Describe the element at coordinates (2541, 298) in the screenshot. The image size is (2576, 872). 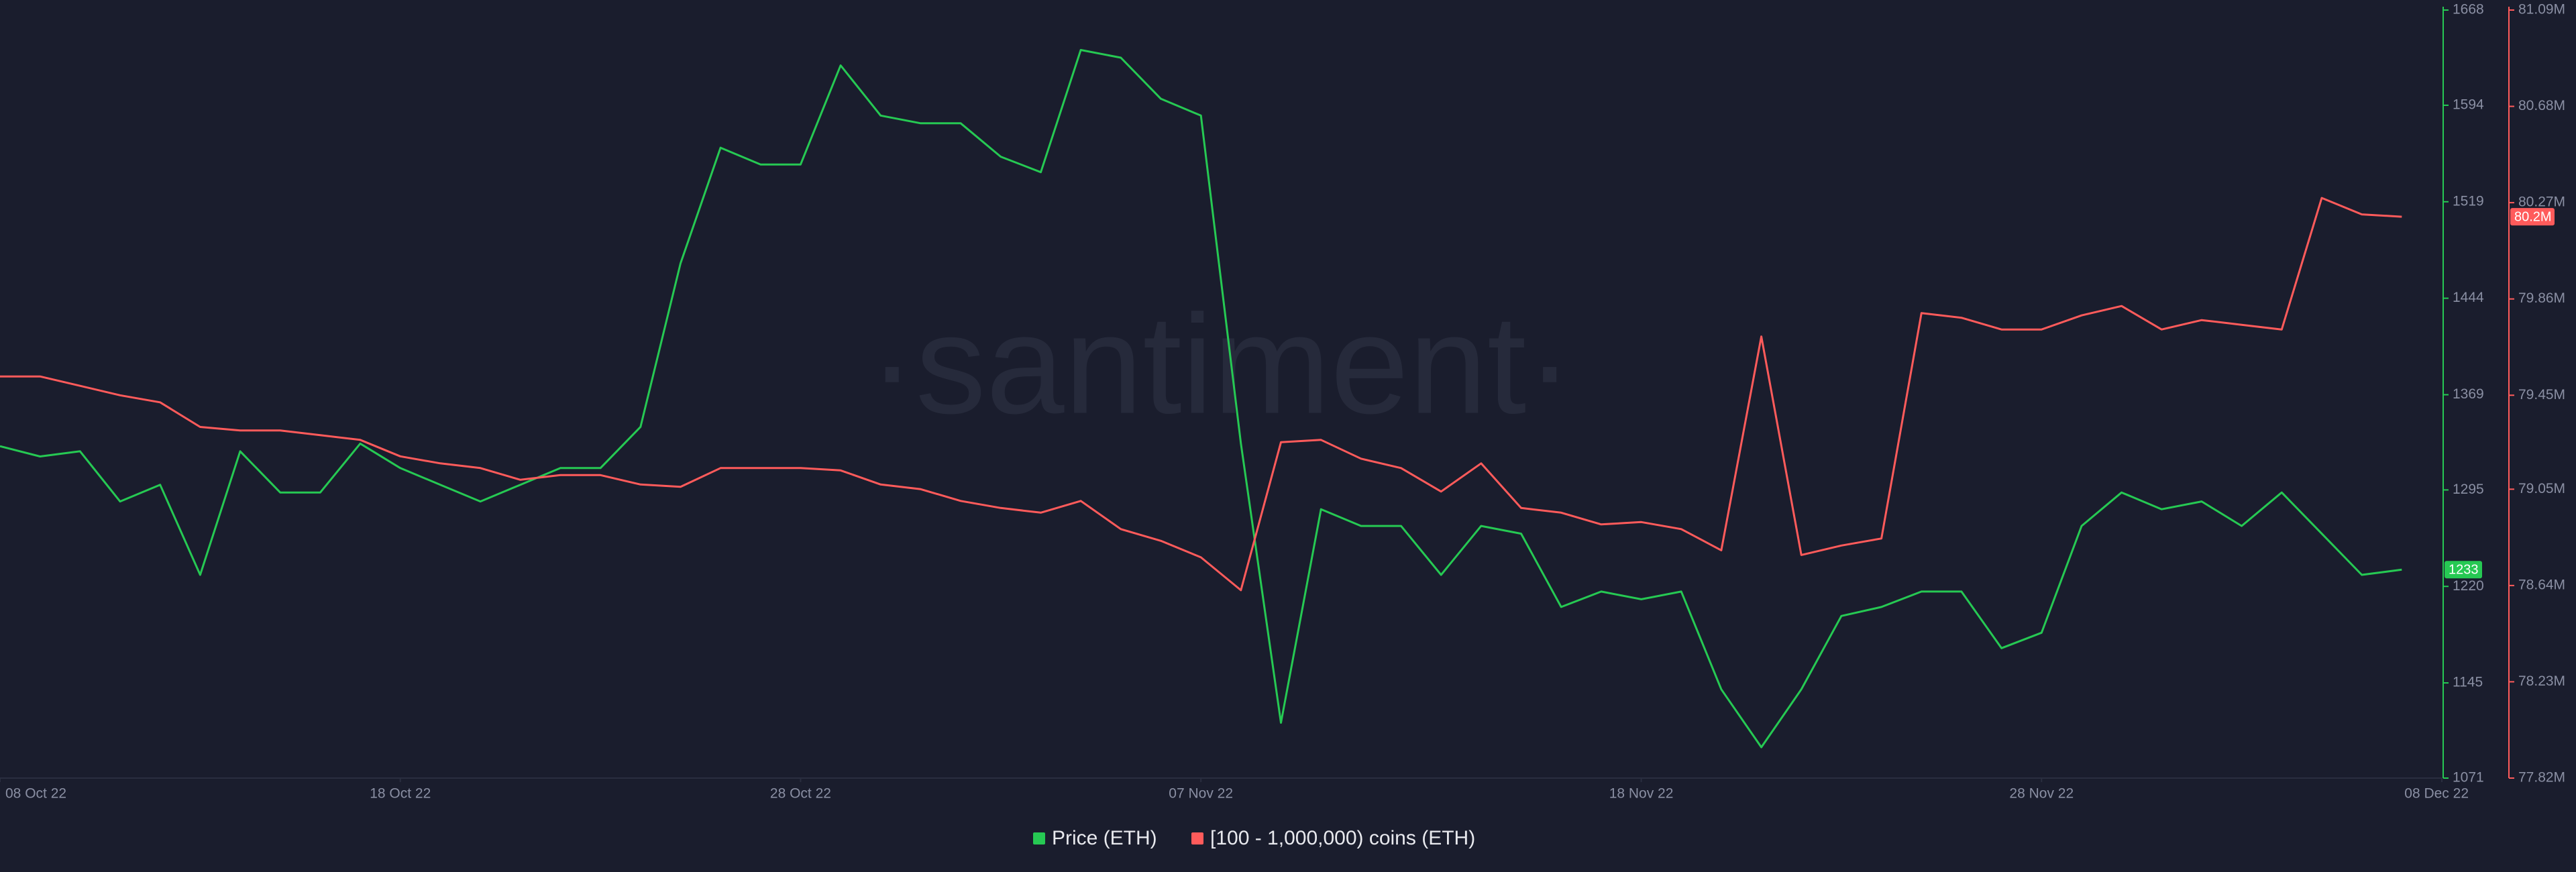
I see `y2-tick-label: 79.86M` at that location.